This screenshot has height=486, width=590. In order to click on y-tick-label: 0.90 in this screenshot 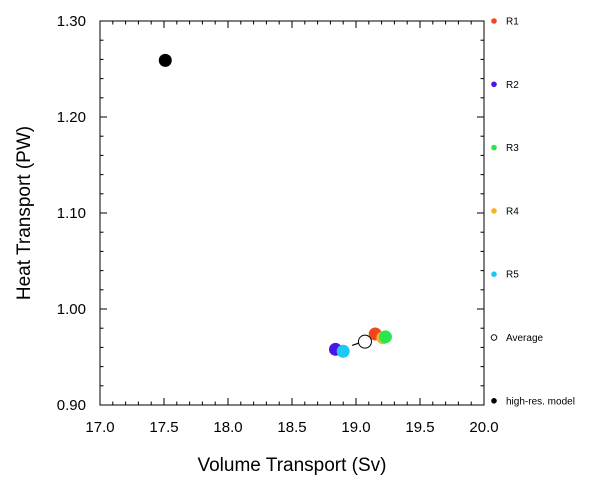, I will do `click(71, 405)`.